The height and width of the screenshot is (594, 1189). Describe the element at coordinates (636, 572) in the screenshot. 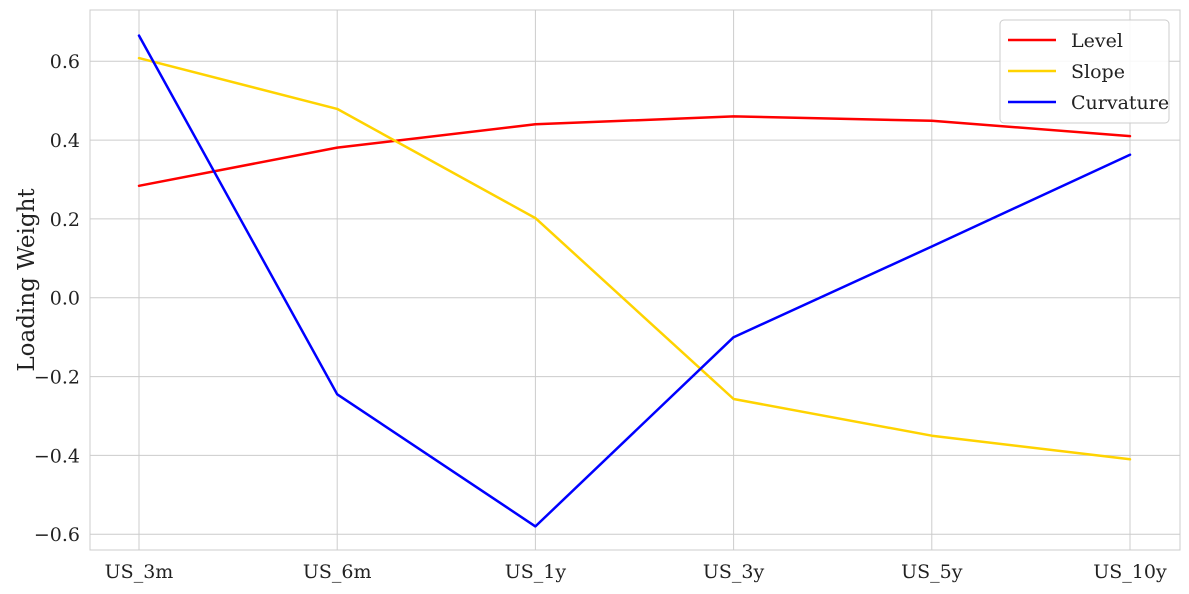

I see `x-axis-ticks: US_3m US_6m US_1y US_3y US_5y US_10y` at that location.